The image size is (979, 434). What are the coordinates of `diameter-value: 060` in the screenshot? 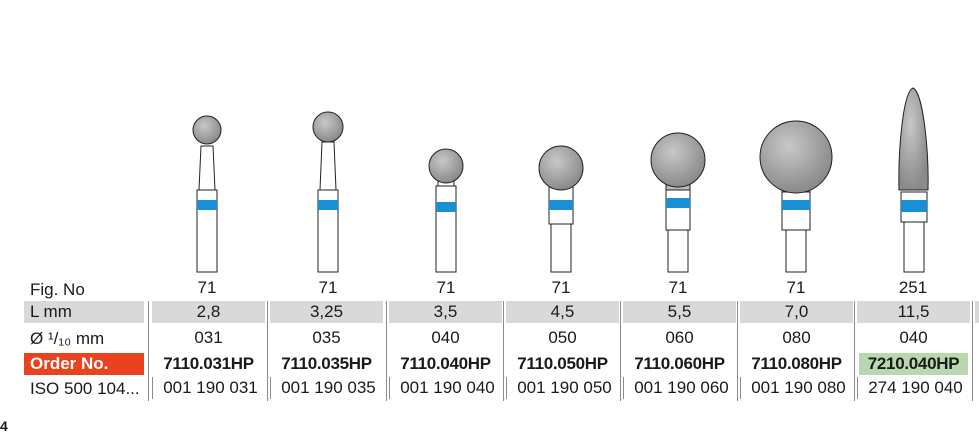 It's located at (679, 337).